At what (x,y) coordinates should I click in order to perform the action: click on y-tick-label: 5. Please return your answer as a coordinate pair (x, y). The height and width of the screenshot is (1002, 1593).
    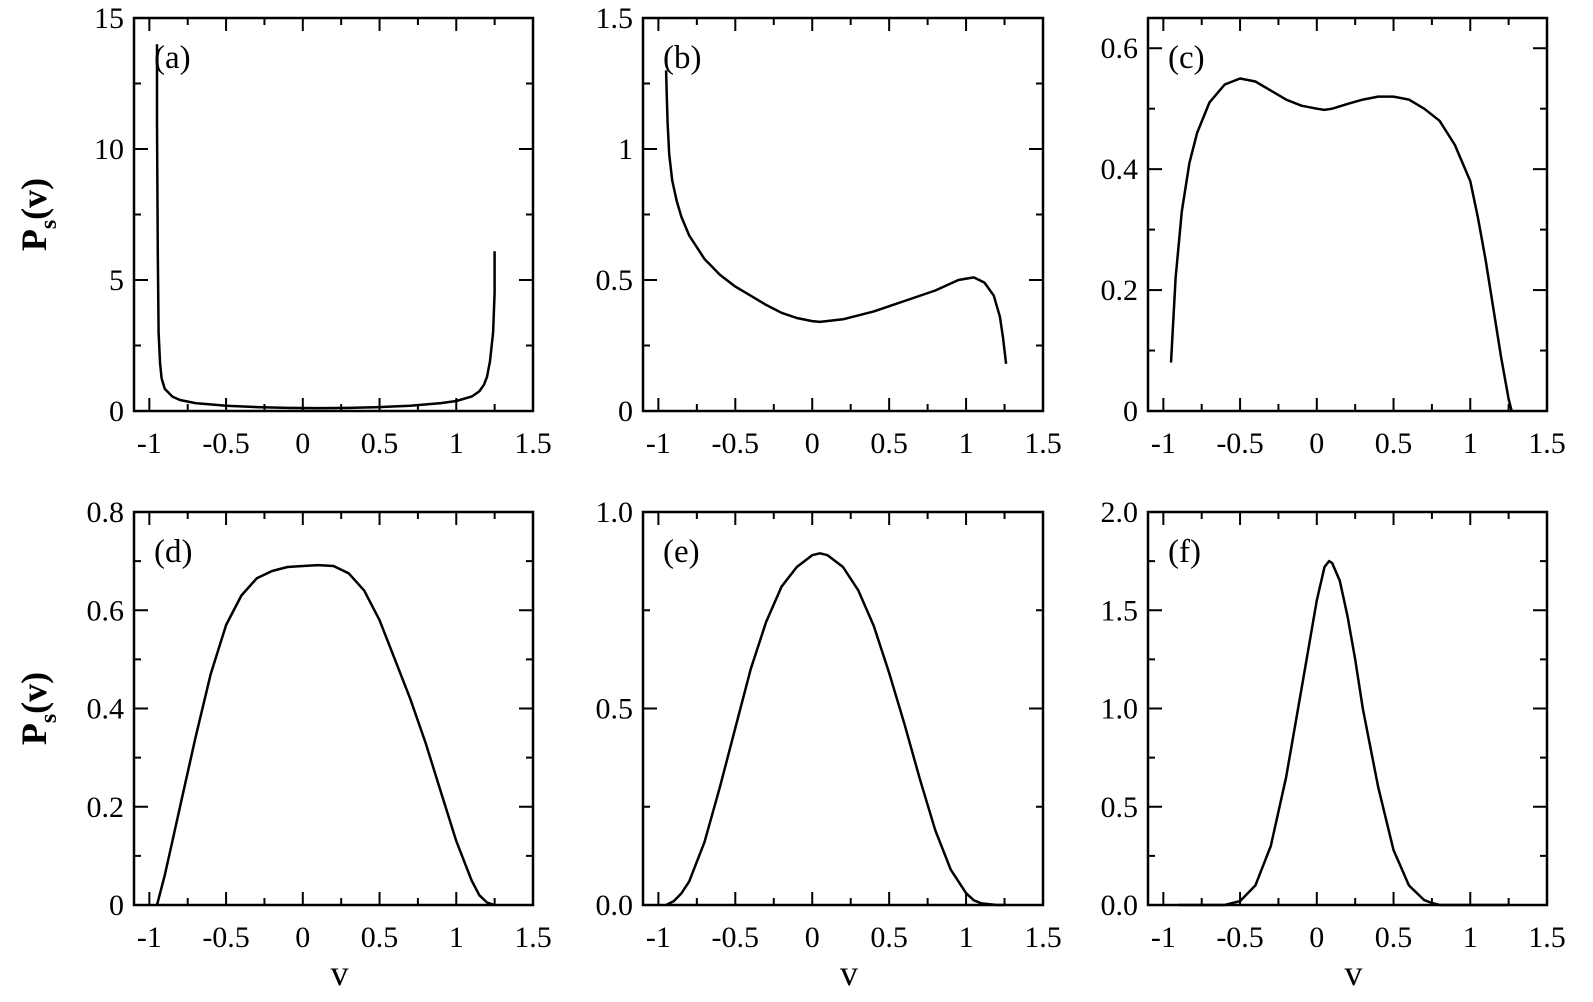
    Looking at the image, I should click on (116, 280).